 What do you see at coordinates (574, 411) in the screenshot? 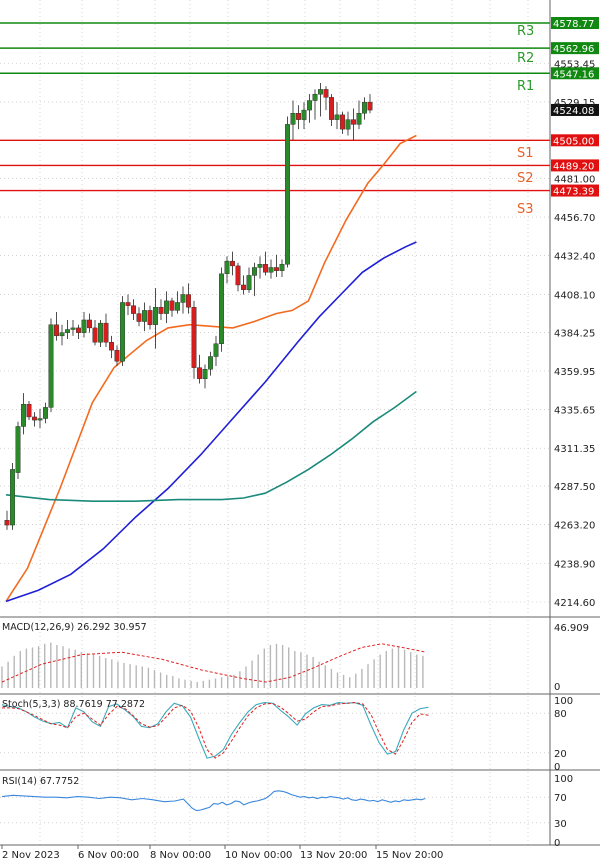
I see `price-tick-label: 4335.65` at bounding box center [574, 411].